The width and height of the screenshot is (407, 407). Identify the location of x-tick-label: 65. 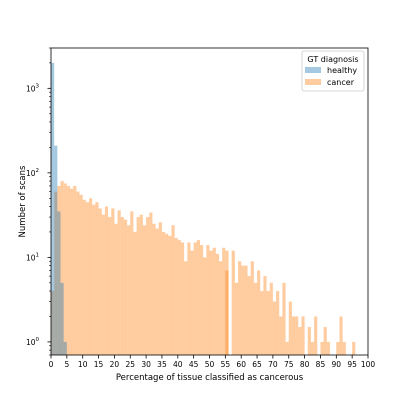
(257, 364).